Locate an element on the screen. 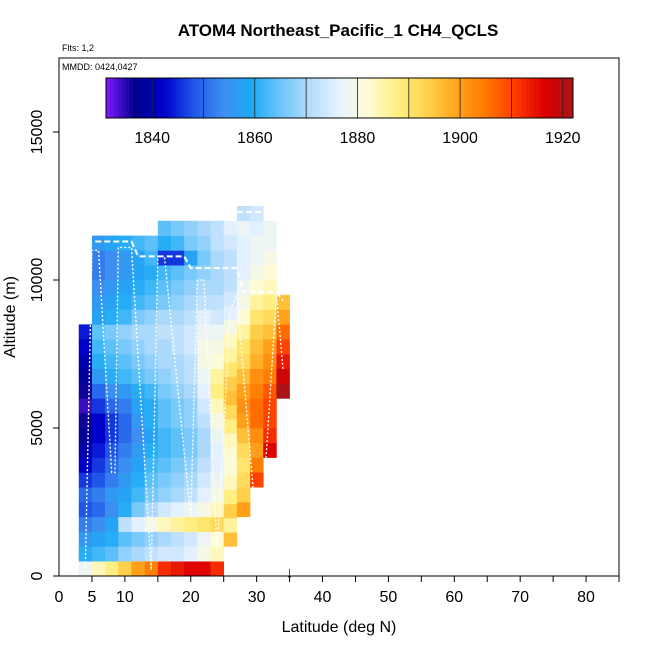 The height and width of the screenshot is (650, 650). flights-label: Flts: 1,2 is located at coordinates (78, 48).